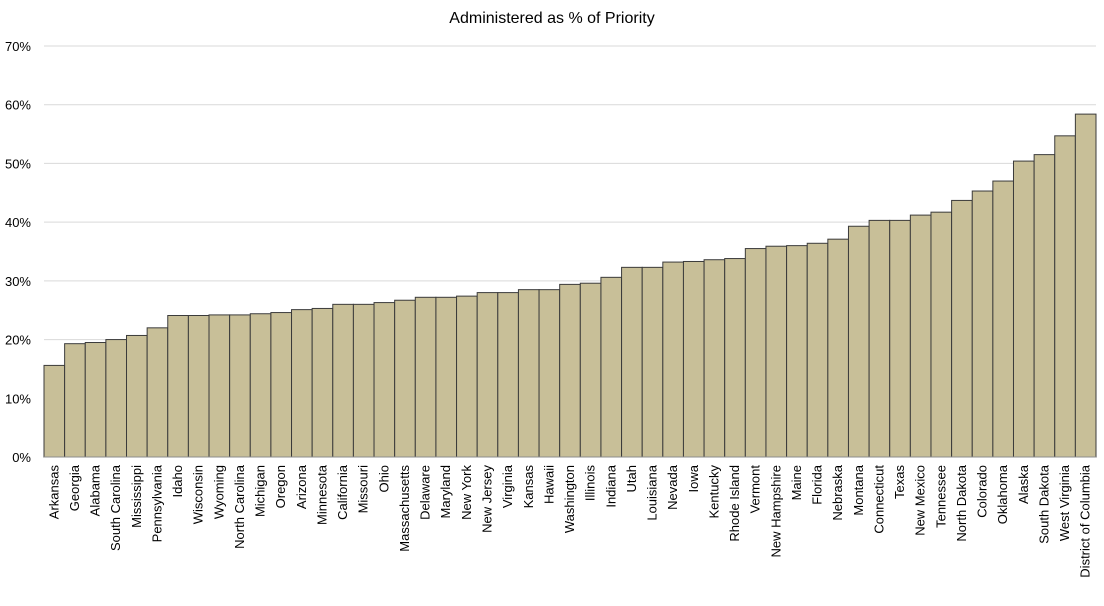  Describe the element at coordinates (18, 46) in the screenshot. I see `y-tick-label: 70%` at that location.